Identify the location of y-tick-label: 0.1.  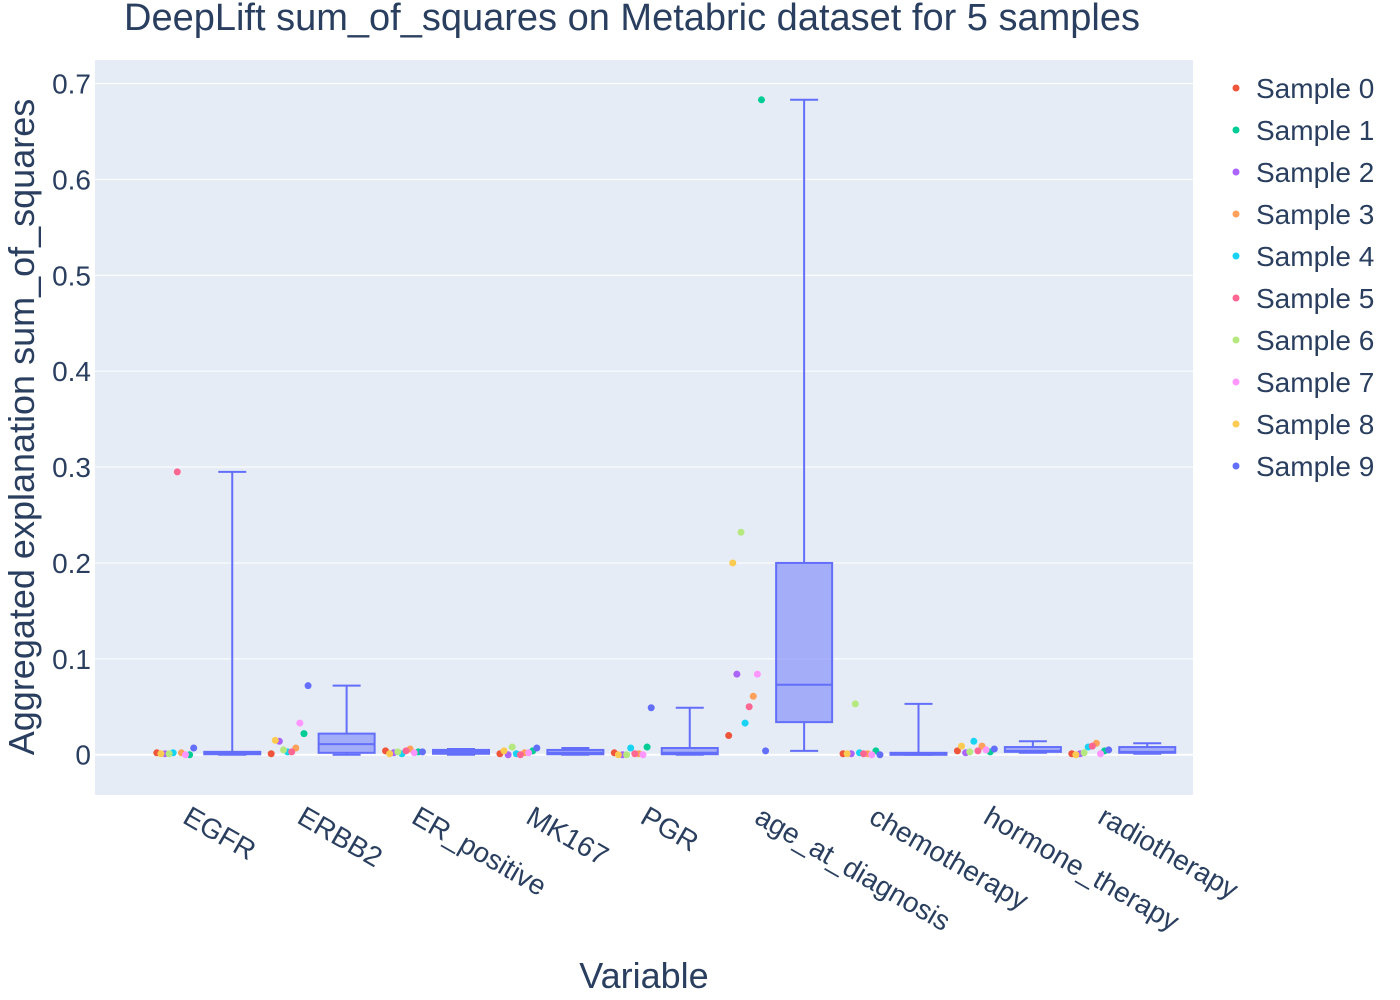
(71, 659).